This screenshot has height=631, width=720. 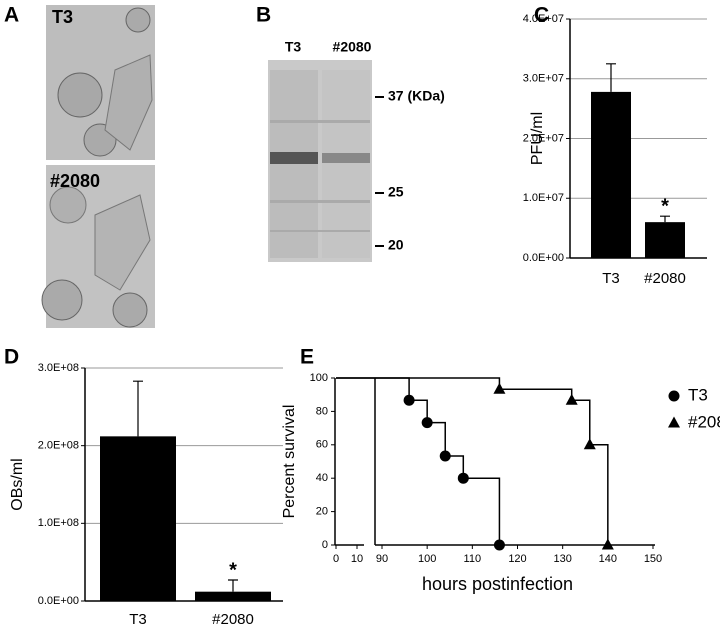 What do you see at coordinates (543, 198) in the screenshot?
I see `y-tick-label: 1.0E+07` at bounding box center [543, 198].